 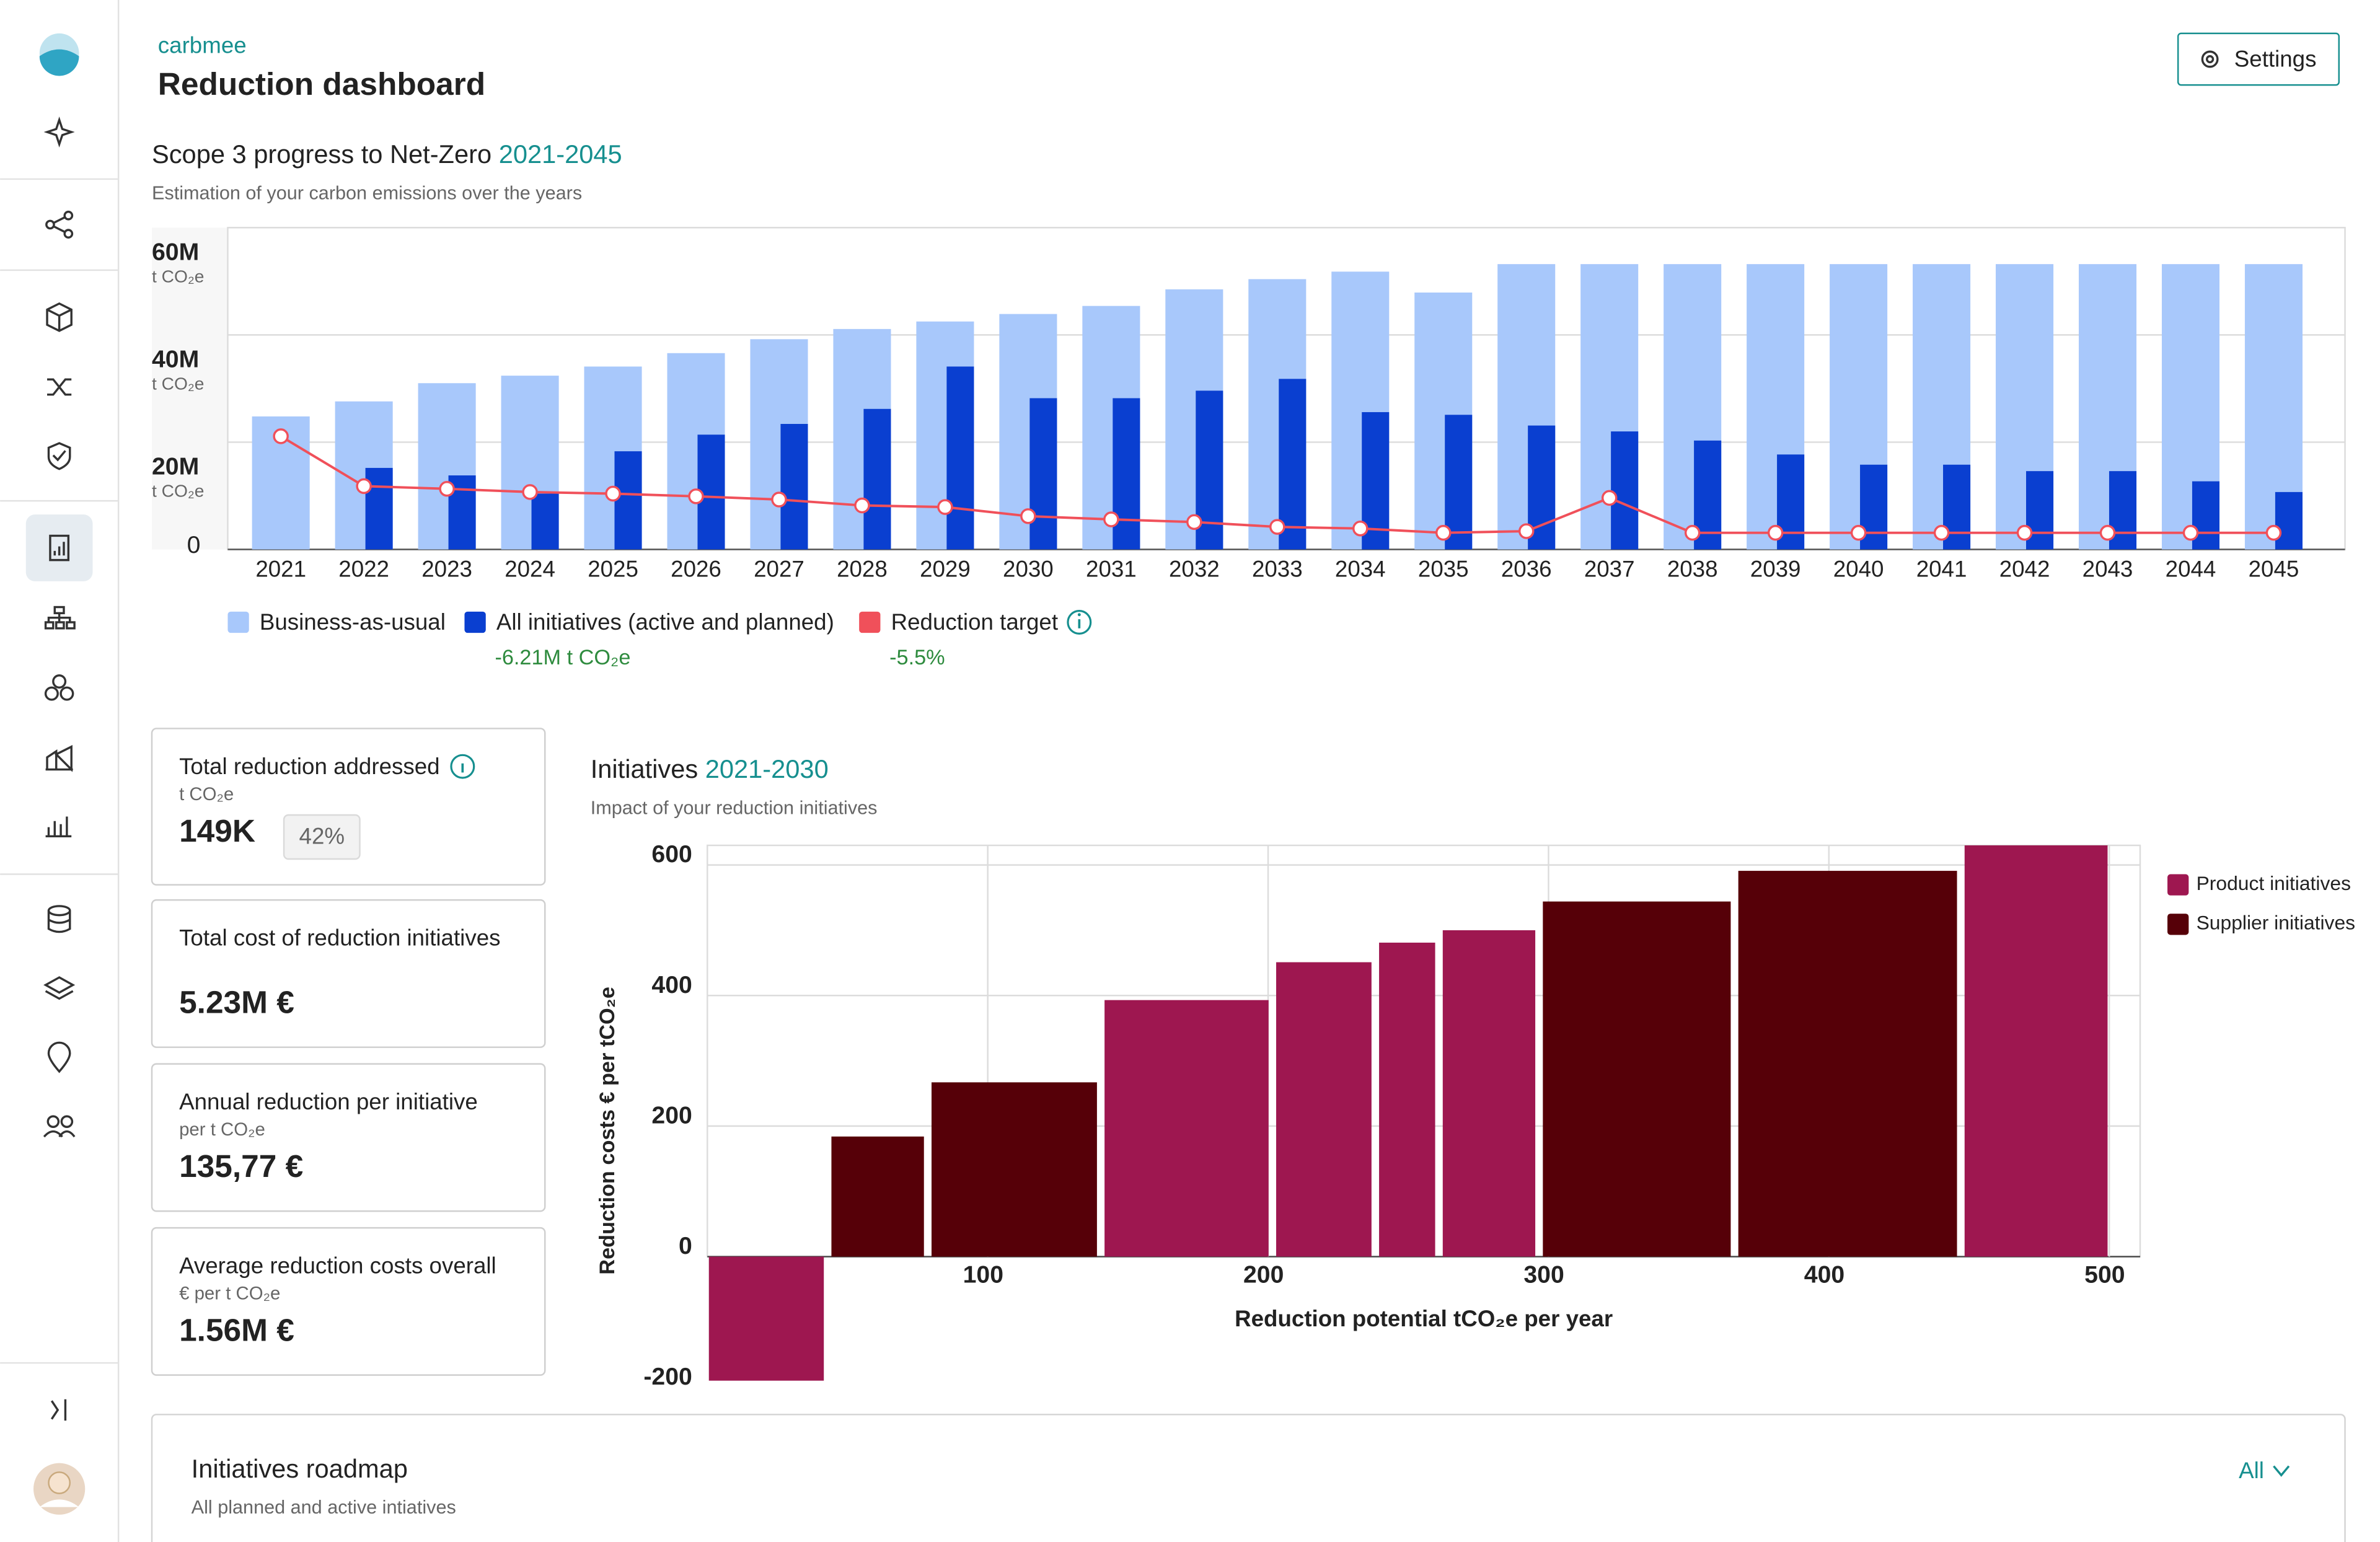 I want to click on x-tick-label: 300, so click(x=1543, y=1275).